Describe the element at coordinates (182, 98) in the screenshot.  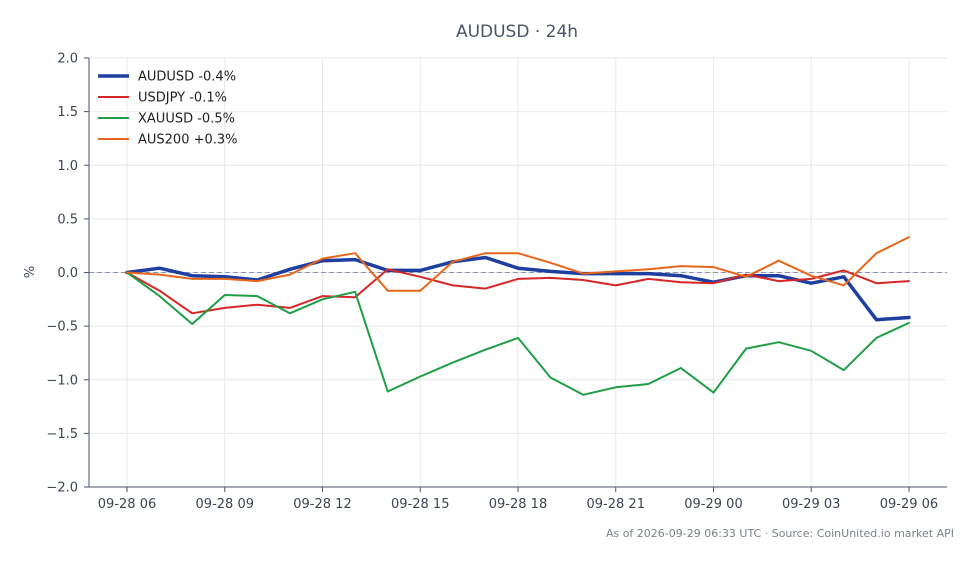
I see `legend-label-1: USDJPY -0.1%` at that location.